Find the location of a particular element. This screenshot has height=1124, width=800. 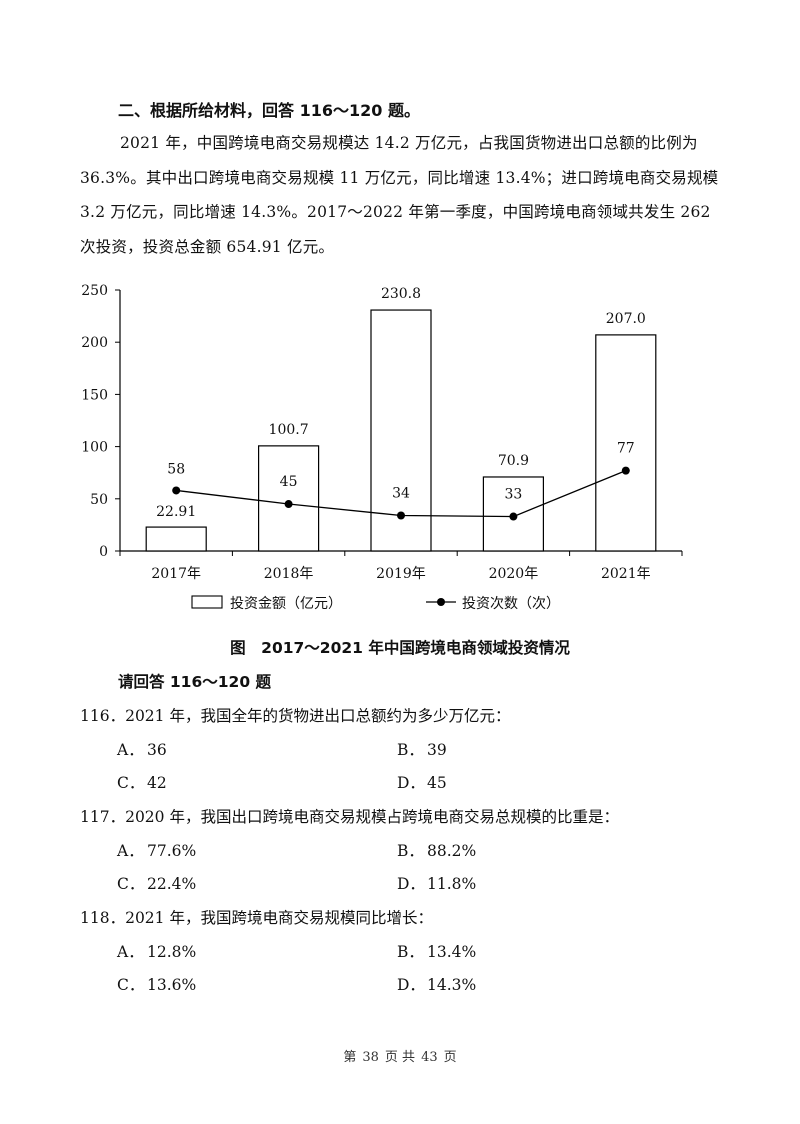

option-text: 12.8% is located at coordinates (172, 952).